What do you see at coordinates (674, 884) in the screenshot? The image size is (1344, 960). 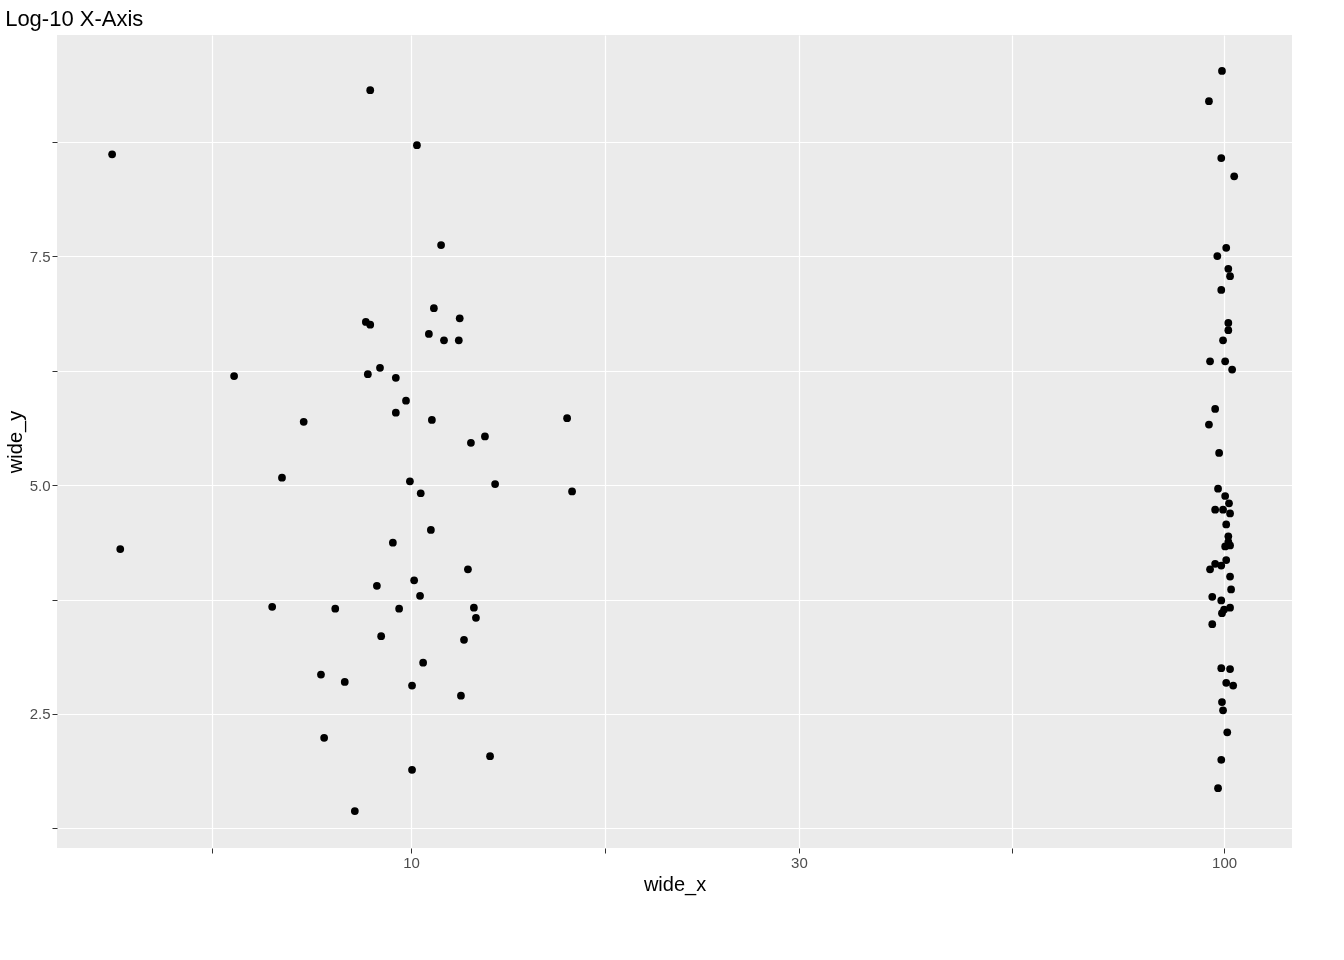 I see `x-axis-title: wide_x` at bounding box center [674, 884].